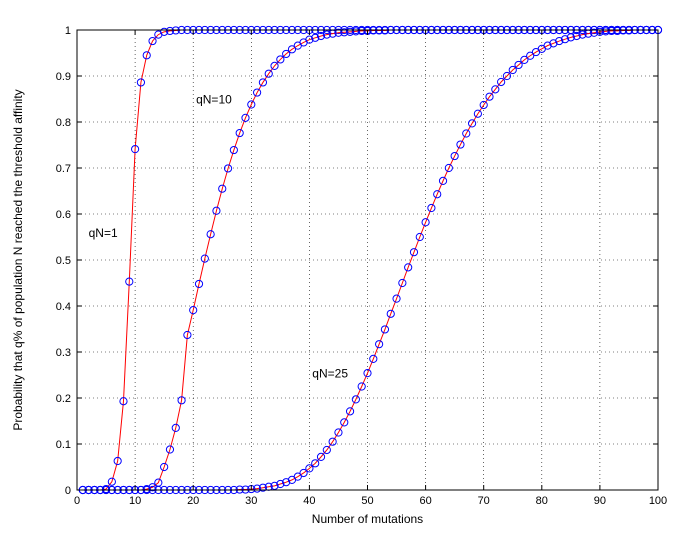 Image resolution: width=692 pixels, height=559 pixels. What do you see at coordinates (68, 31) in the screenshot?
I see `y-tick-label: 1` at bounding box center [68, 31].